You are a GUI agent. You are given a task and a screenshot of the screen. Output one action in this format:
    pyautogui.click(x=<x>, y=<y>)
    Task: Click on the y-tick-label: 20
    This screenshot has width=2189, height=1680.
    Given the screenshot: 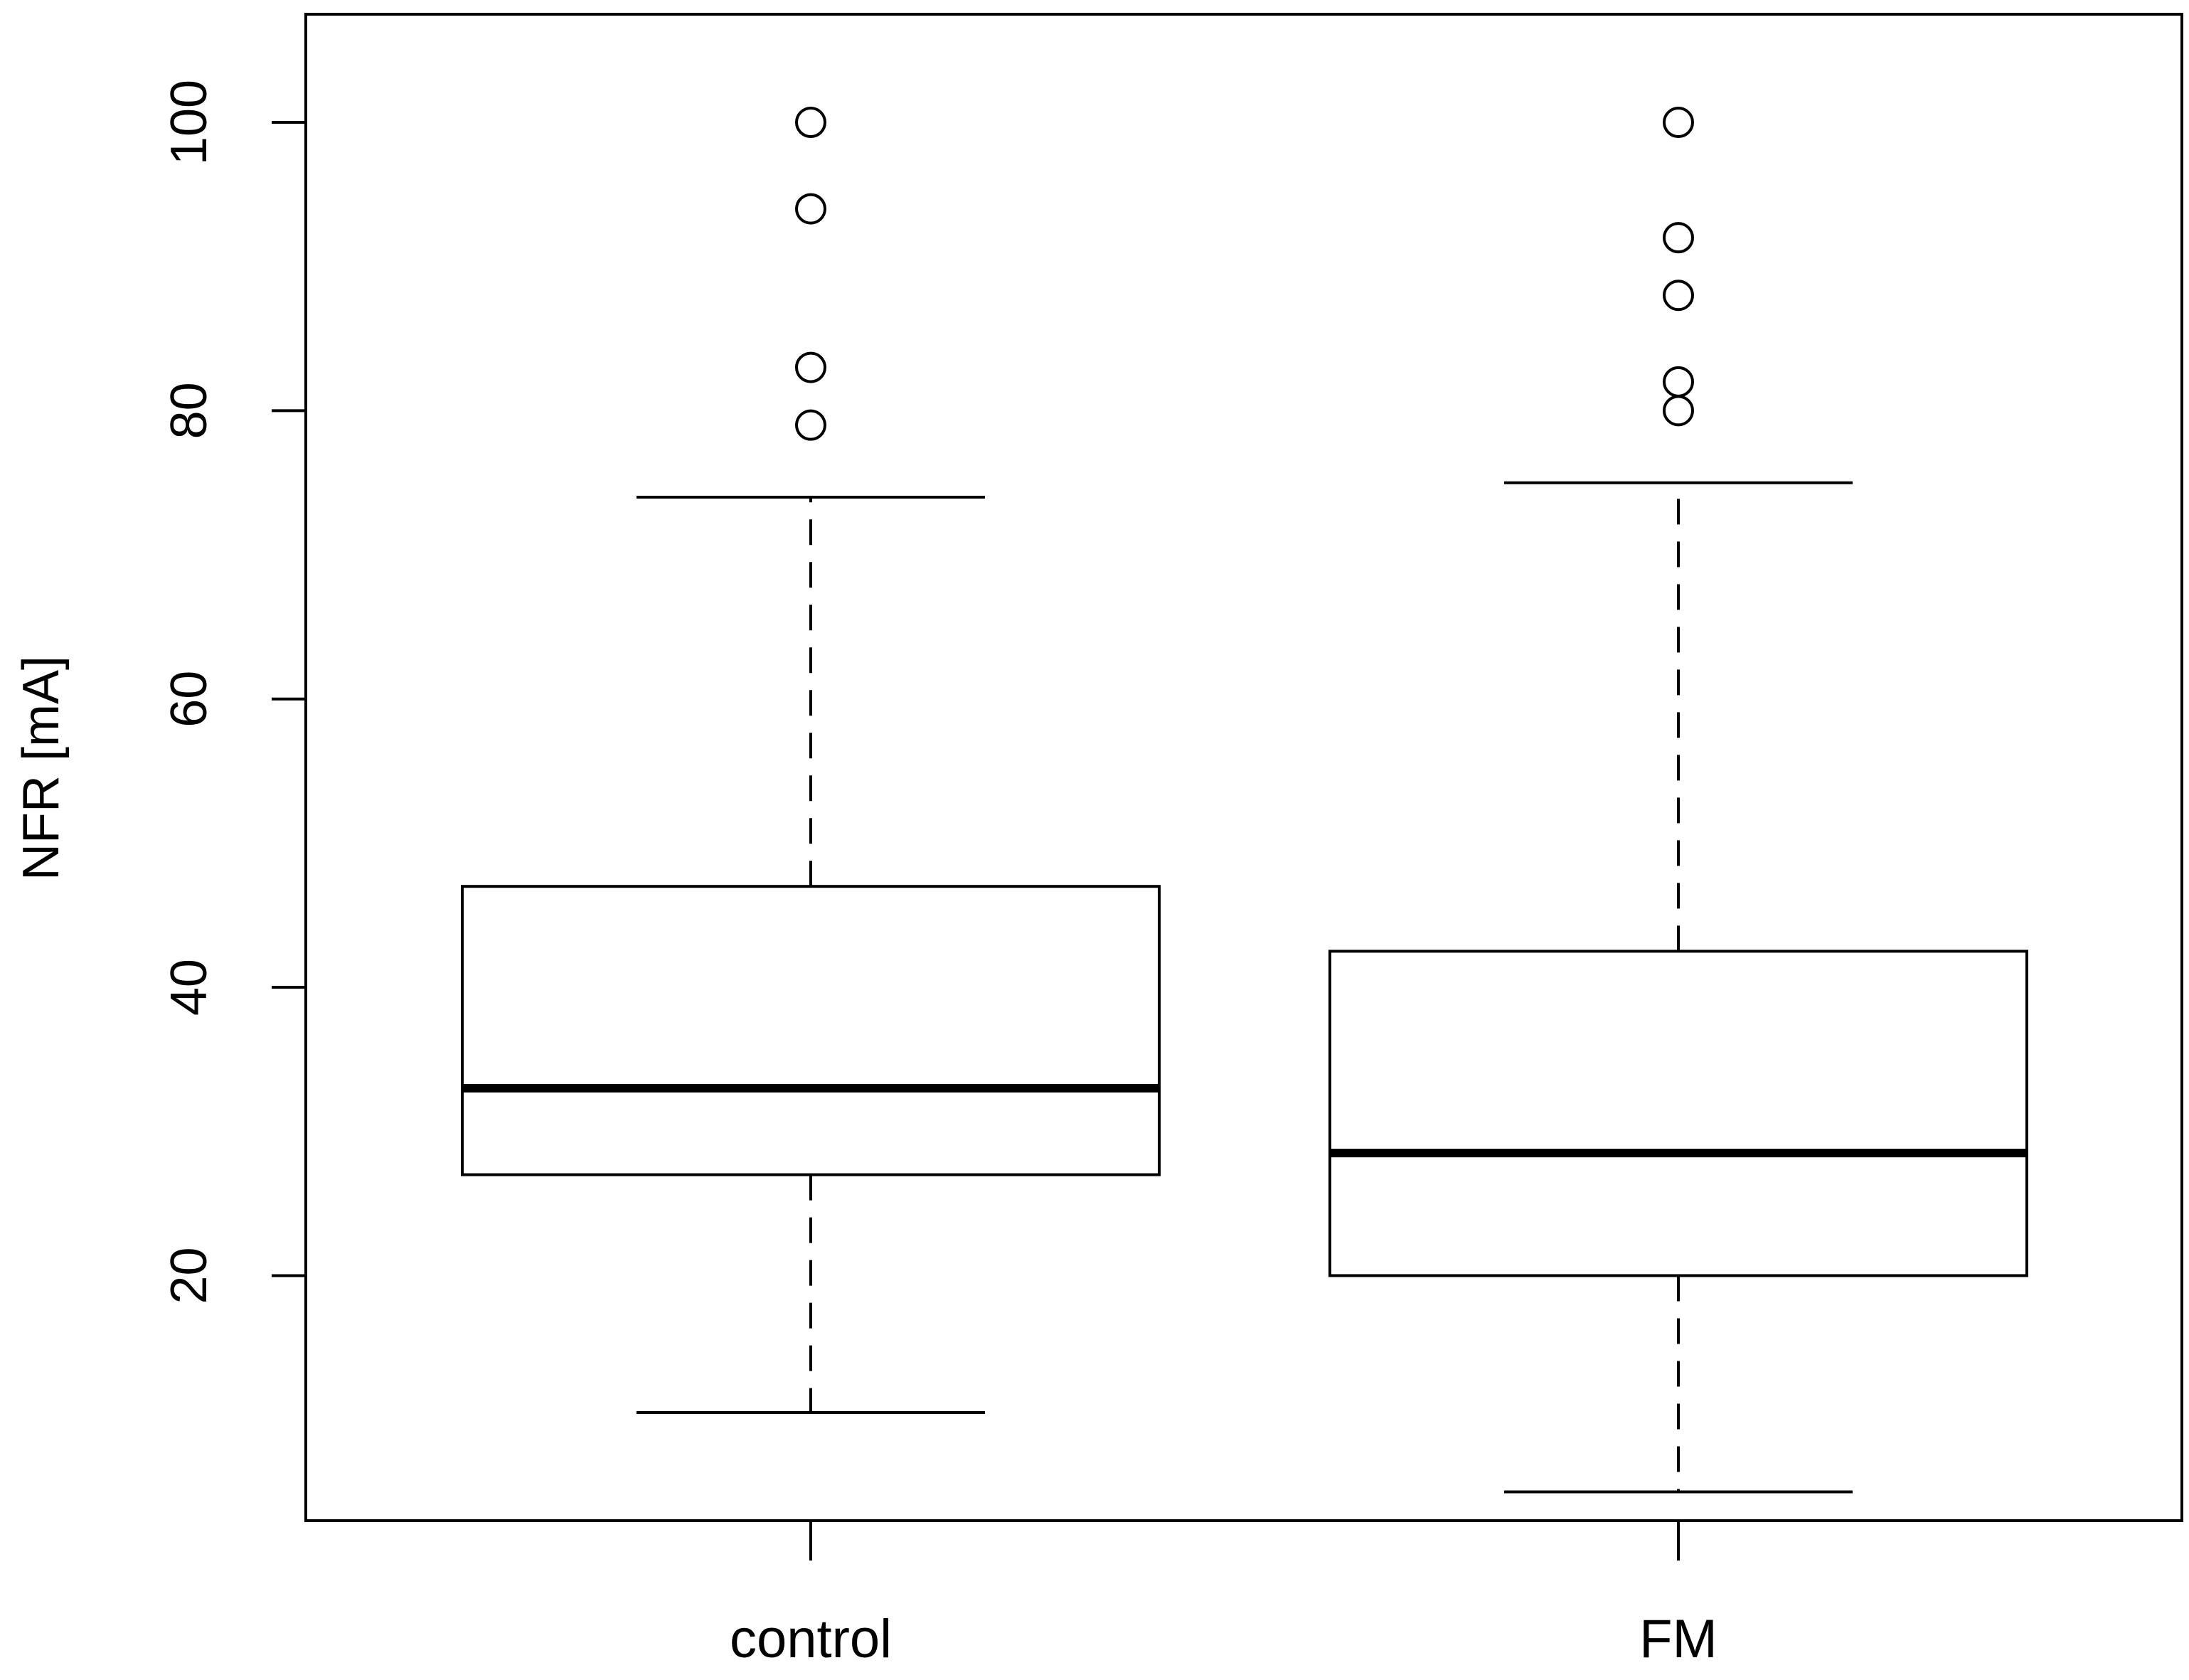 What is the action you would take?
    pyautogui.click(x=190, y=1275)
    